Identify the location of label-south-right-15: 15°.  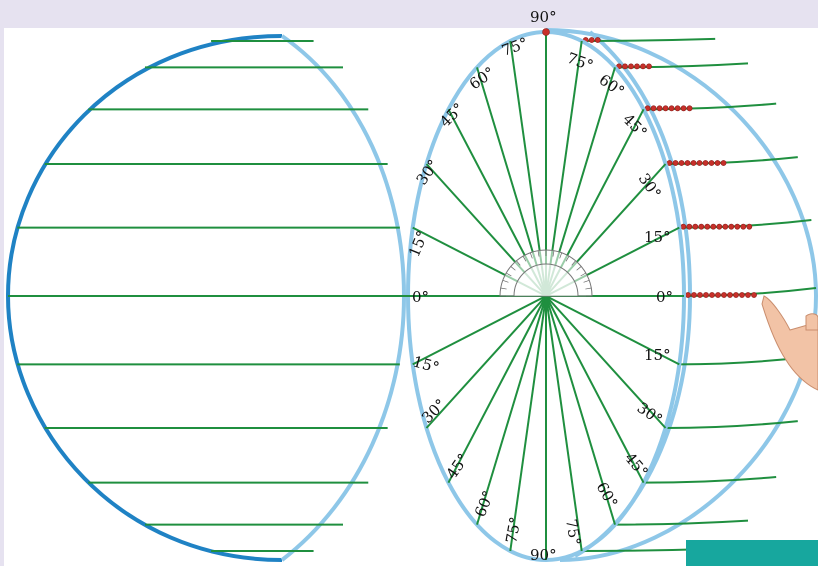
(657, 355).